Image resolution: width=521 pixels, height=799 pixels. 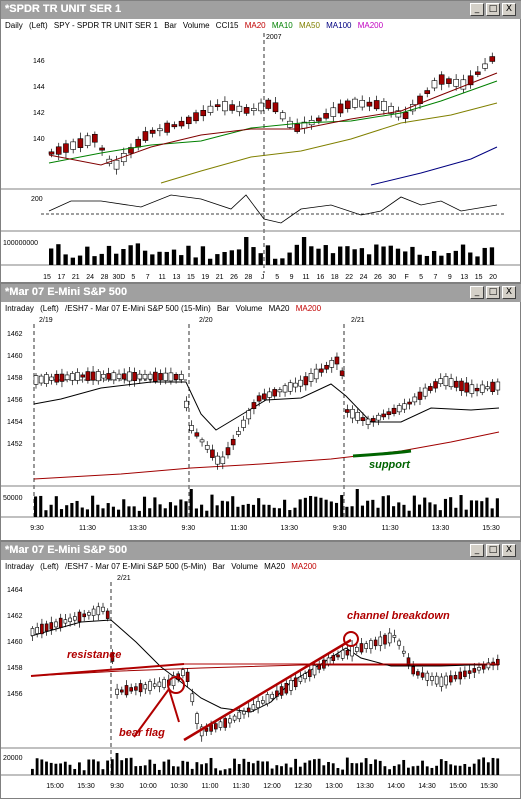 What do you see at coordinates (261, 10) in the screenshot?
I see `window-titlebar: *SPDR TR UNIT SER 1 _ □ X` at bounding box center [261, 10].